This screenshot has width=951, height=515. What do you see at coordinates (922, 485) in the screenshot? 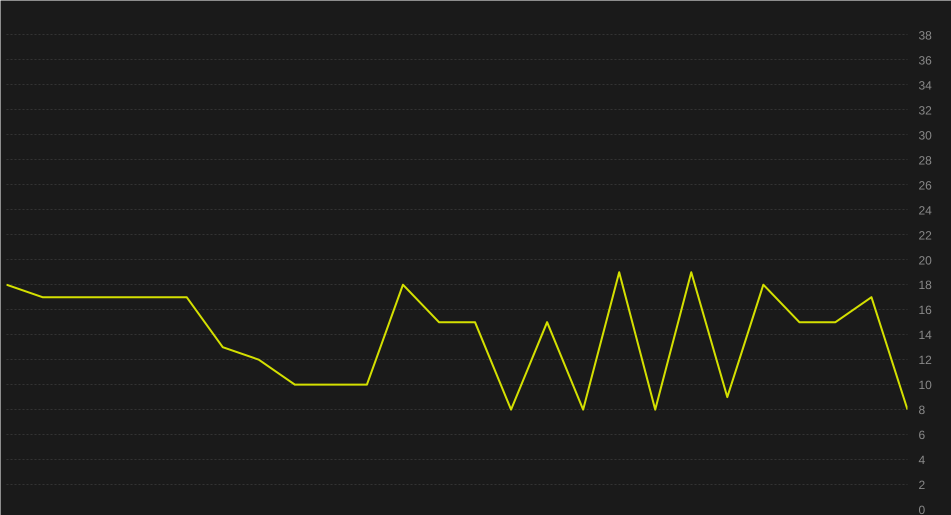
I see `y-tick-label: 2` at bounding box center [922, 485].